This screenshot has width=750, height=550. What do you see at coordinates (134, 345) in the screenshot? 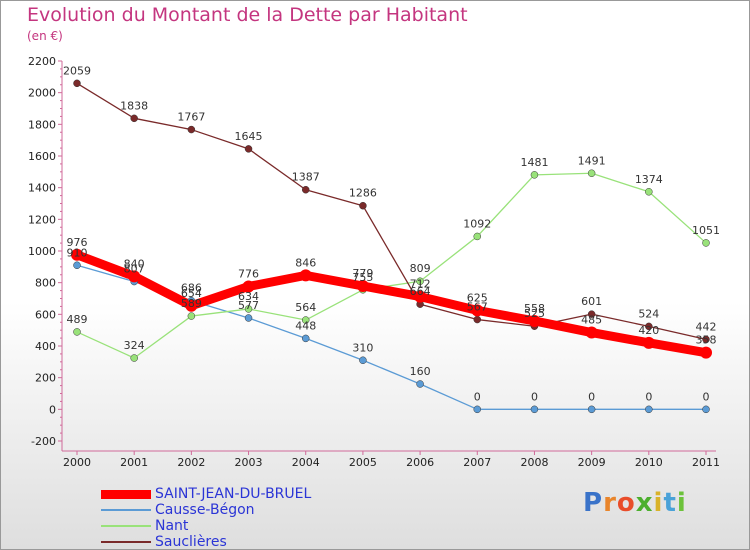
I see `data-label: 324` at bounding box center [134, 345].